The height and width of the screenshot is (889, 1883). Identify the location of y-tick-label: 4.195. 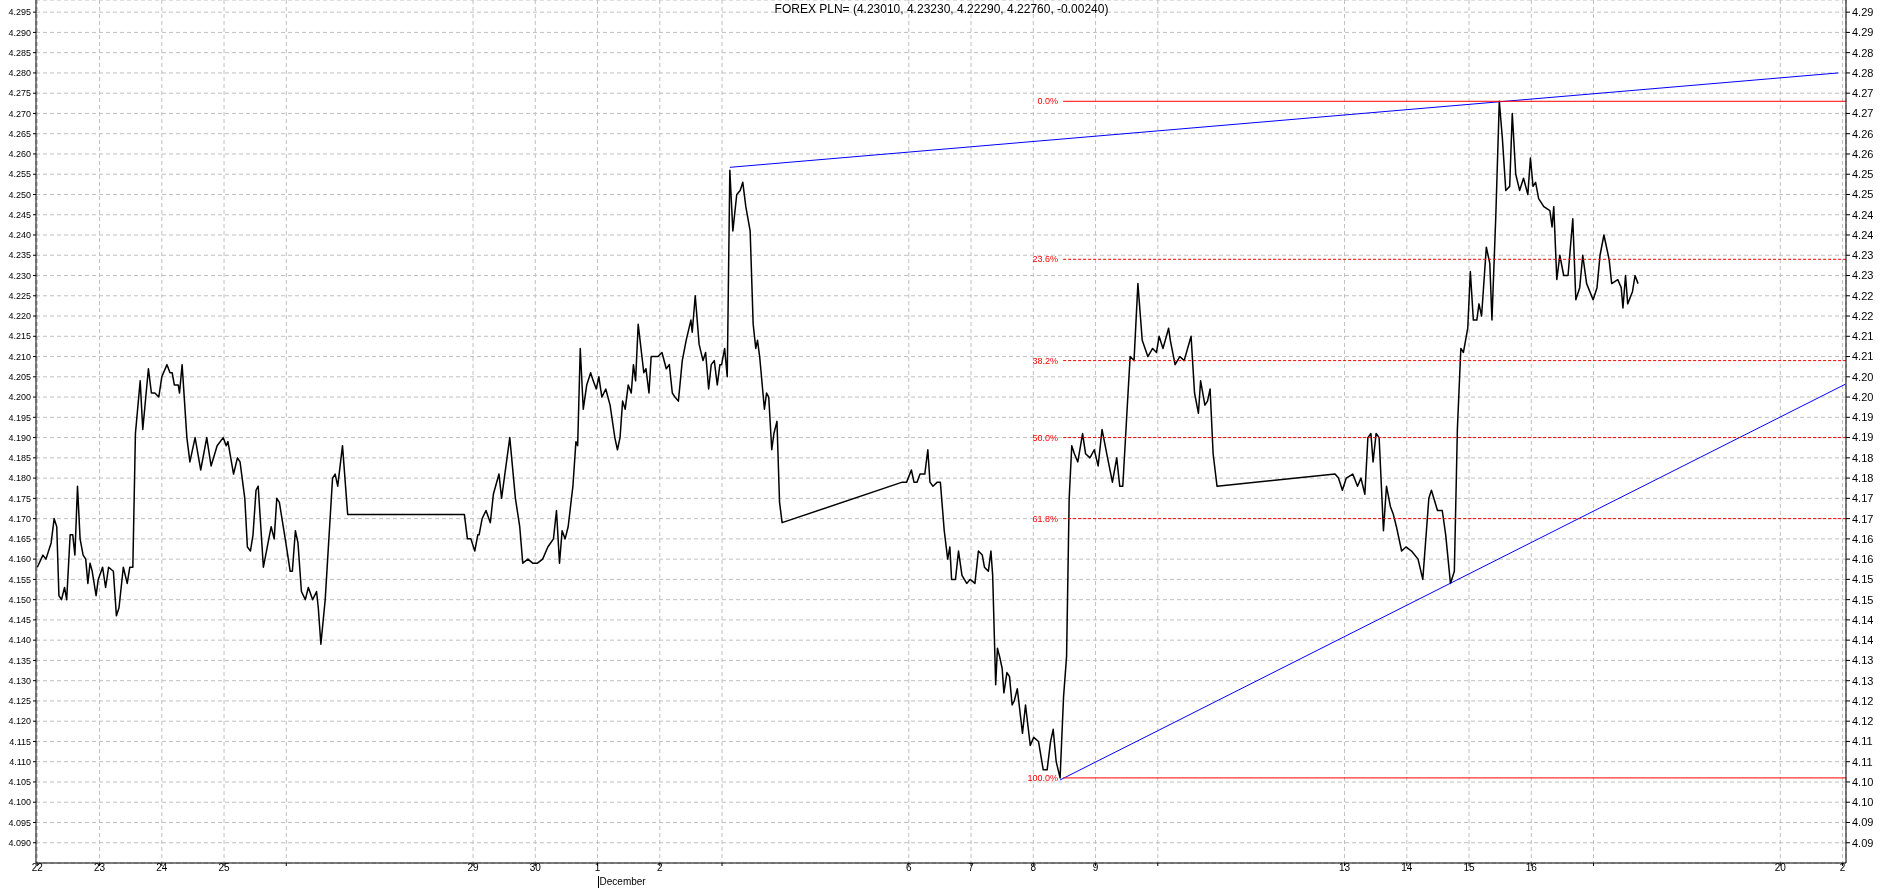
(19, 417).